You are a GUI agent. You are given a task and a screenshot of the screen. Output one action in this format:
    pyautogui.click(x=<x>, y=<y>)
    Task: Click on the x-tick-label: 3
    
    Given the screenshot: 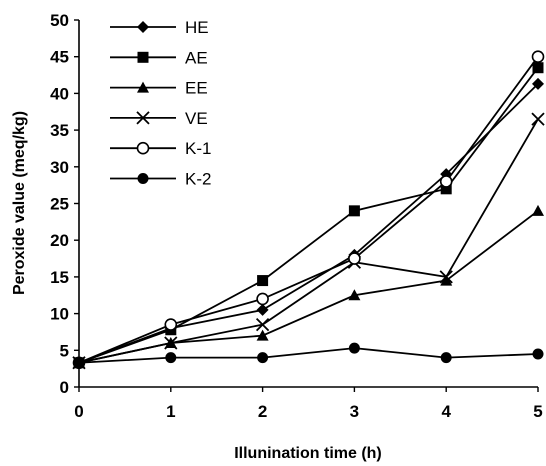 What is the action you would take?
    pyautogui.click(x=354, y=411)
    